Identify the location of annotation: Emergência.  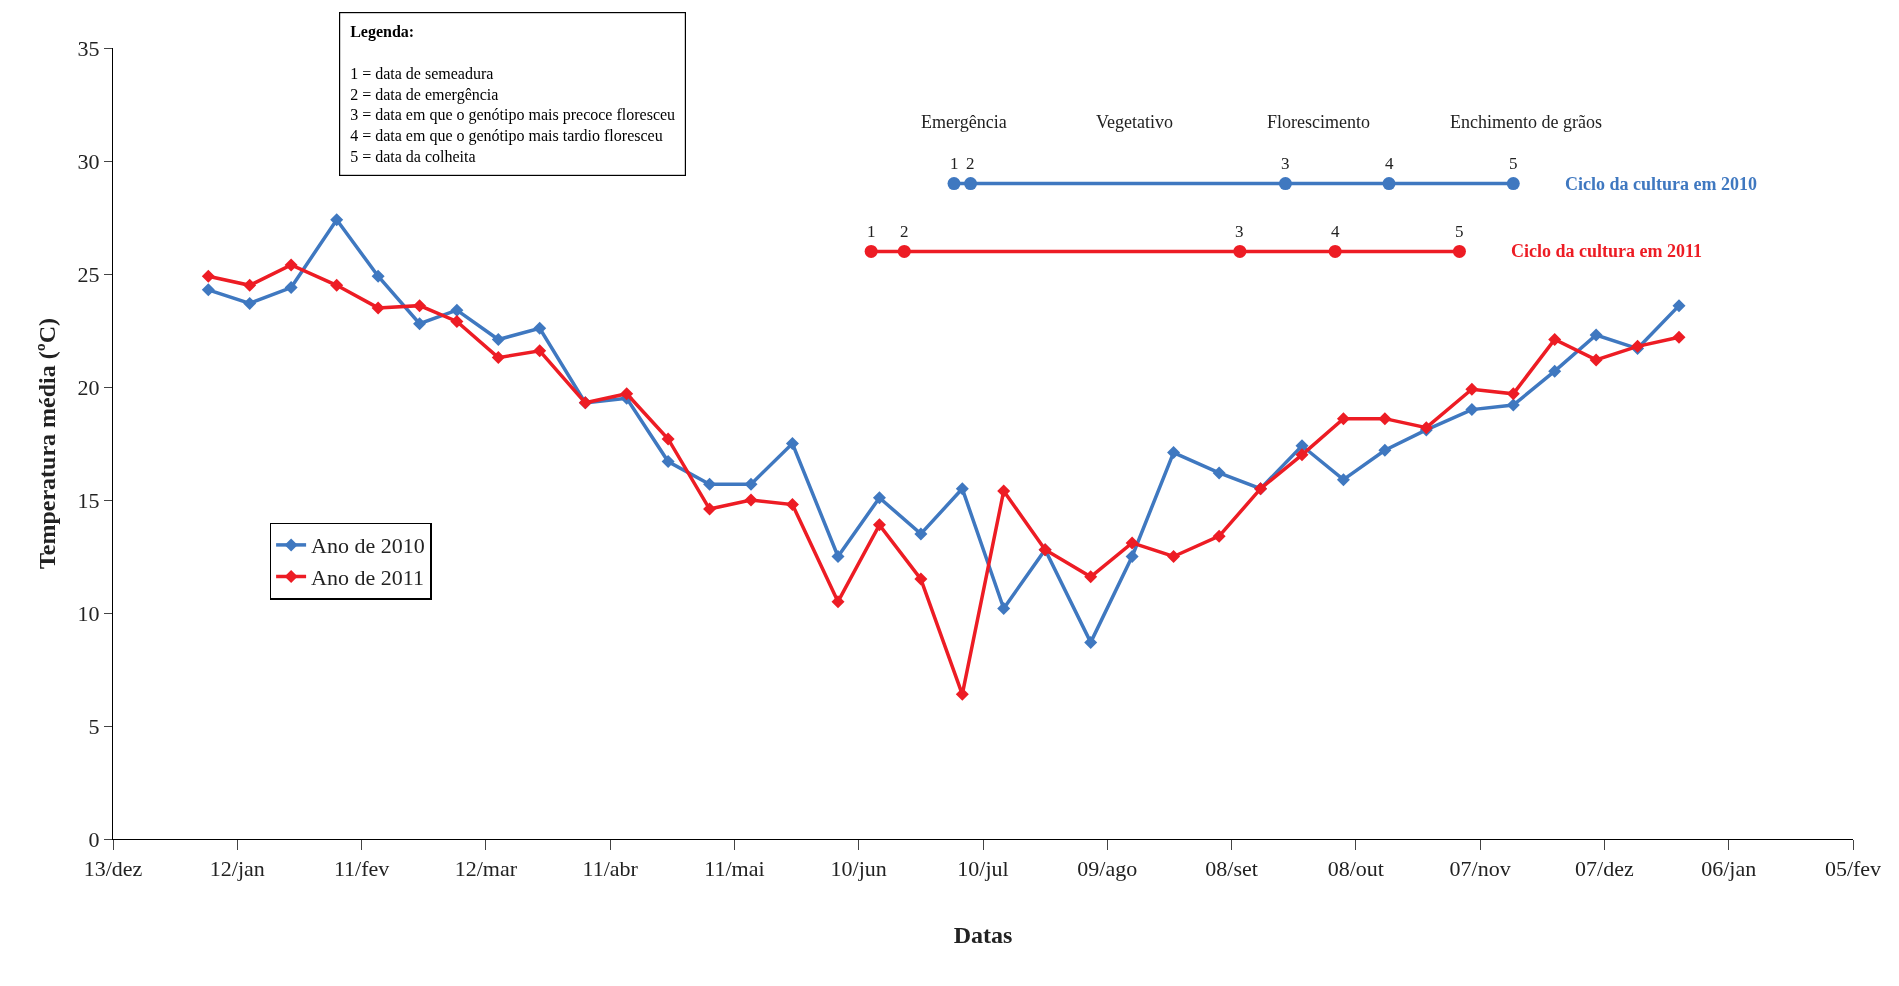
(964, 122).